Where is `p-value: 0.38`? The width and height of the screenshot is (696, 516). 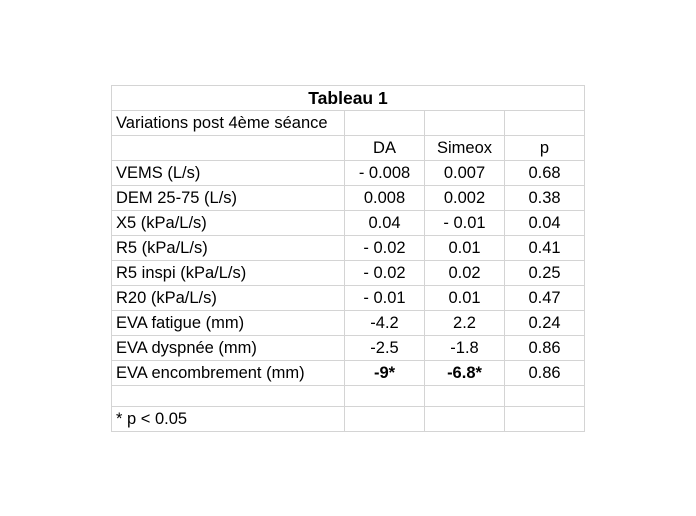 p-value: 0.38 is located at coordinates (544, 198).